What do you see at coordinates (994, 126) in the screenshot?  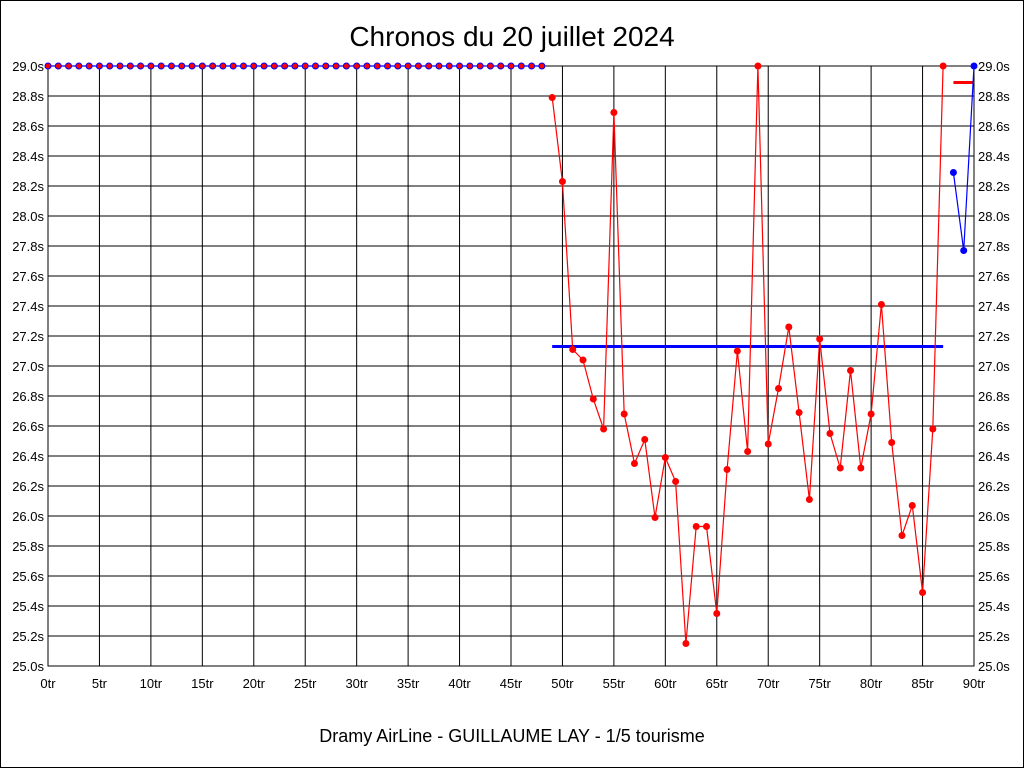 I see `y-tick-label-right: 28.6s` at bounding box center [994, 126].